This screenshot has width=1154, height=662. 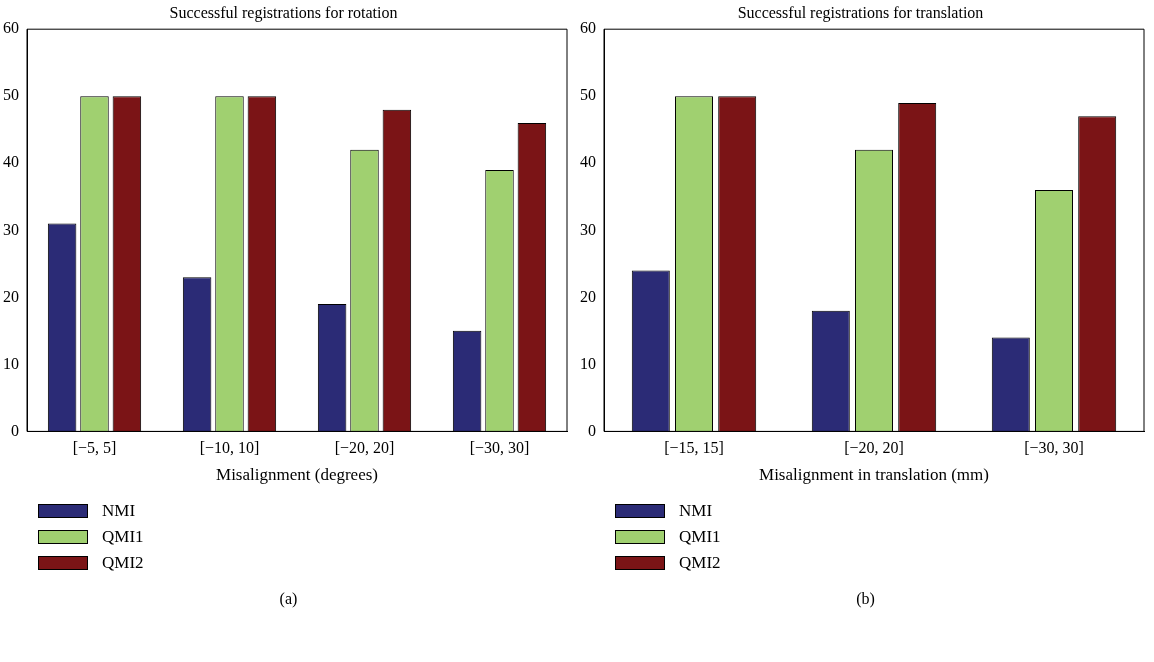 What do you see at coordinates (229, 448) in the screenshot?
I see `x-tick-label: [−10, 10]` at bounding box center [229, 448].